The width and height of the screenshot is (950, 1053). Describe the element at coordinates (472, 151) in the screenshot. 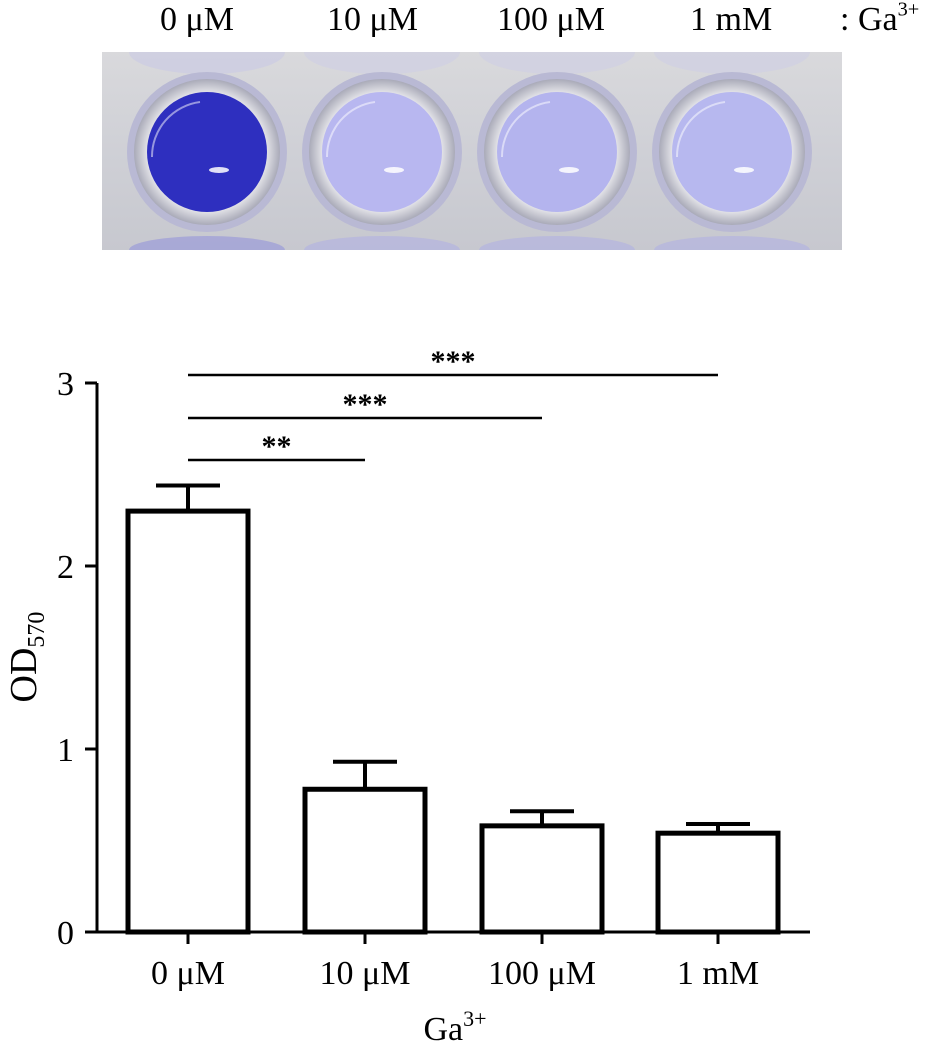

I see `well-plate-photo` at that location.